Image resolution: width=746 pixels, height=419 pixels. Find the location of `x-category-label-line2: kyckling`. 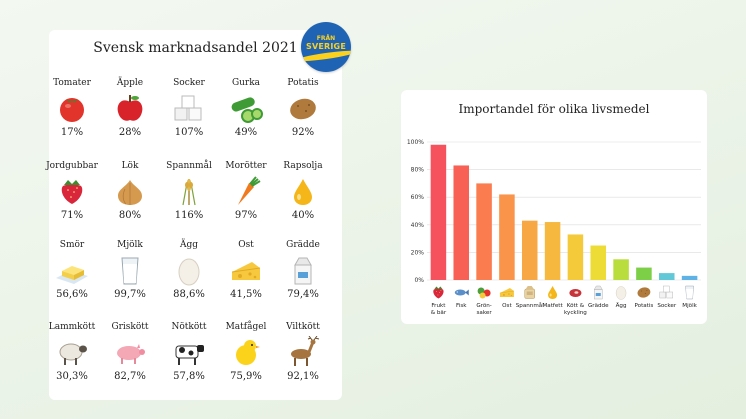

x-category-label-line2: kyckling is located at coordinates (575, 313).